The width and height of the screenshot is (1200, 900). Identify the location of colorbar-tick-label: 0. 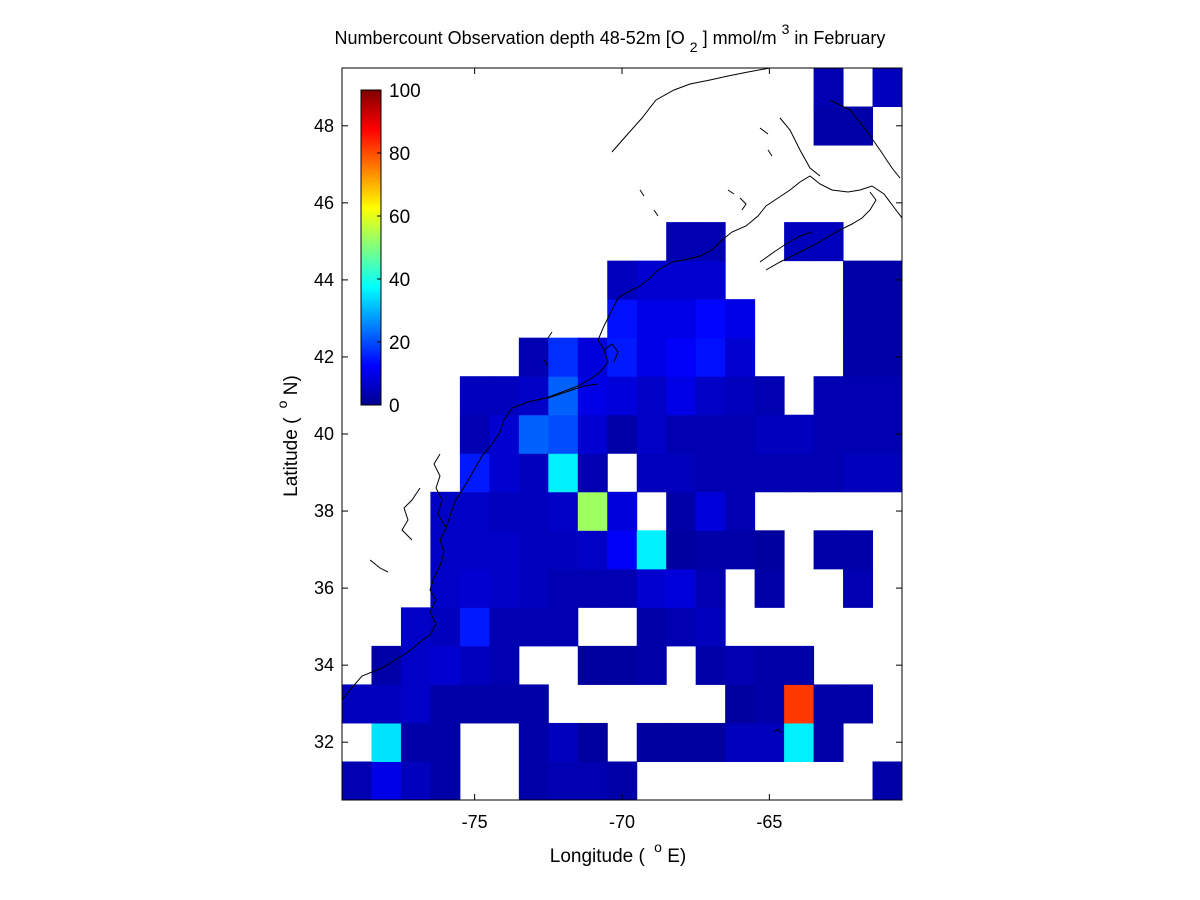
(394, 406).